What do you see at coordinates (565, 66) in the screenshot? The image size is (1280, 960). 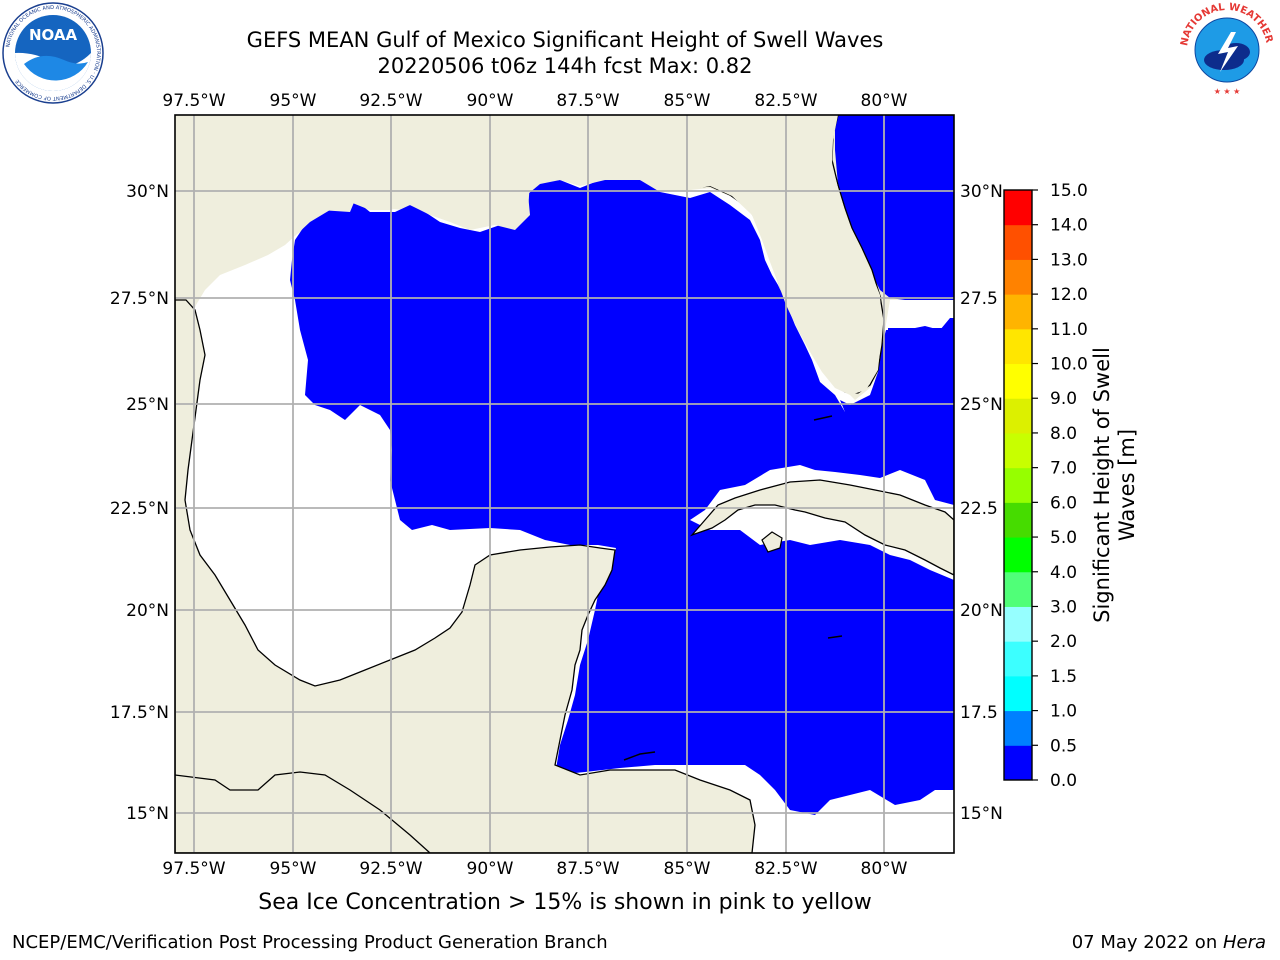 I see `chart-subtitle: 20220506 t06z 144h fcst Max: 0.82` at bounding box center [565, 66].